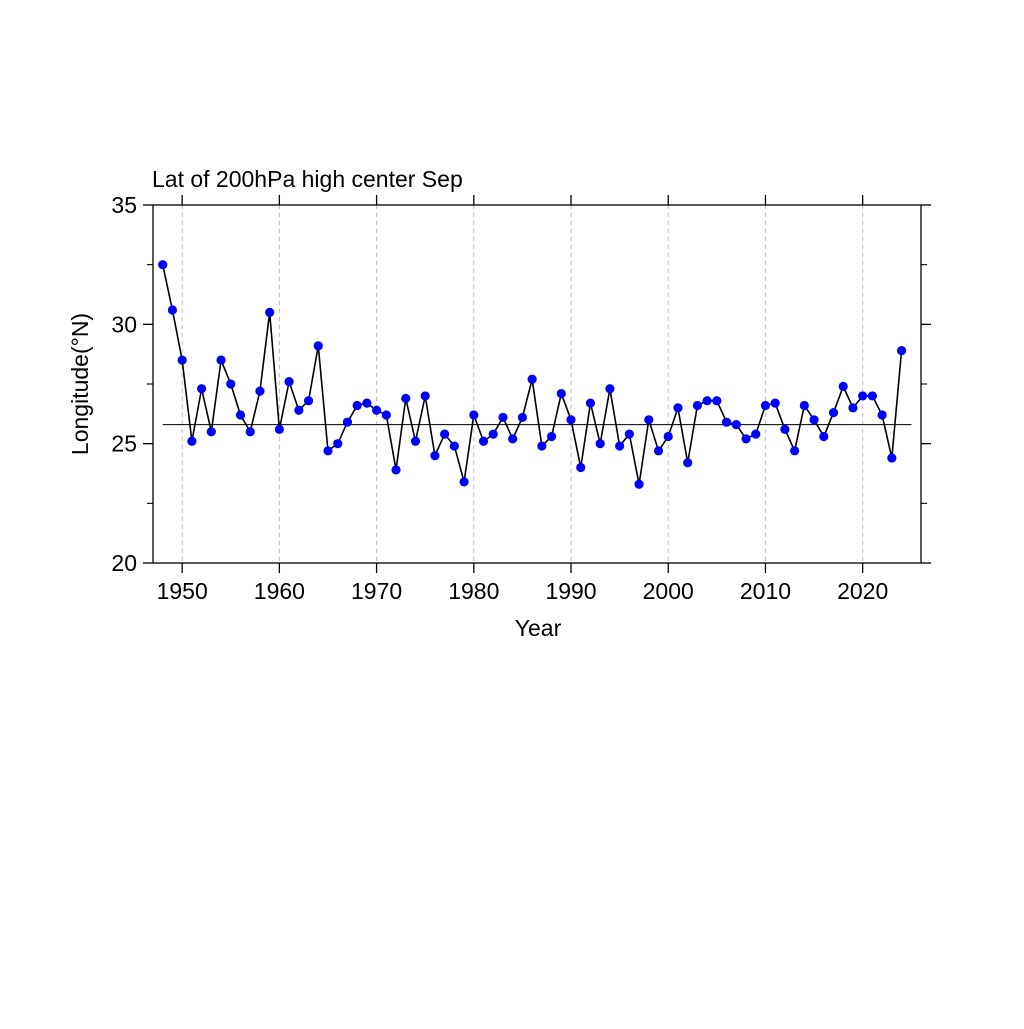 The height and width of the screenshot is (1029, 1024). I want to click on y-axis-label: Longitude(°N), so click(80, 384).